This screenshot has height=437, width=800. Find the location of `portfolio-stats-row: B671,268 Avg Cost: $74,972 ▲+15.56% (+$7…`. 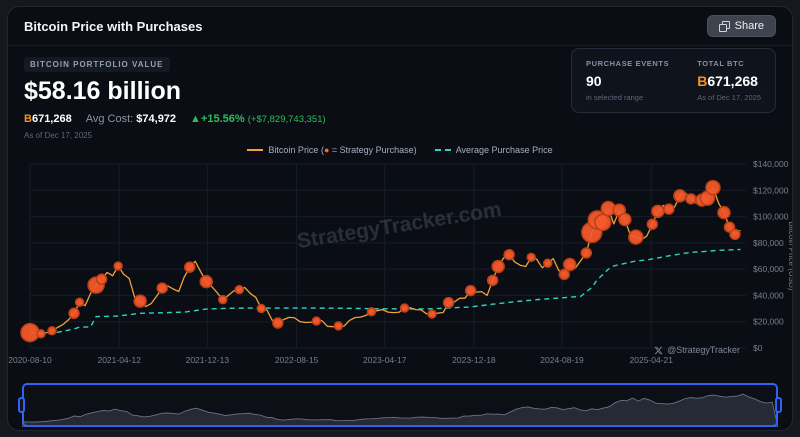

portfolio-stats-row: B671,268 Avg Cost: $74,972 ▲+15.56% (+$7… is located at coordinates (400, 119).